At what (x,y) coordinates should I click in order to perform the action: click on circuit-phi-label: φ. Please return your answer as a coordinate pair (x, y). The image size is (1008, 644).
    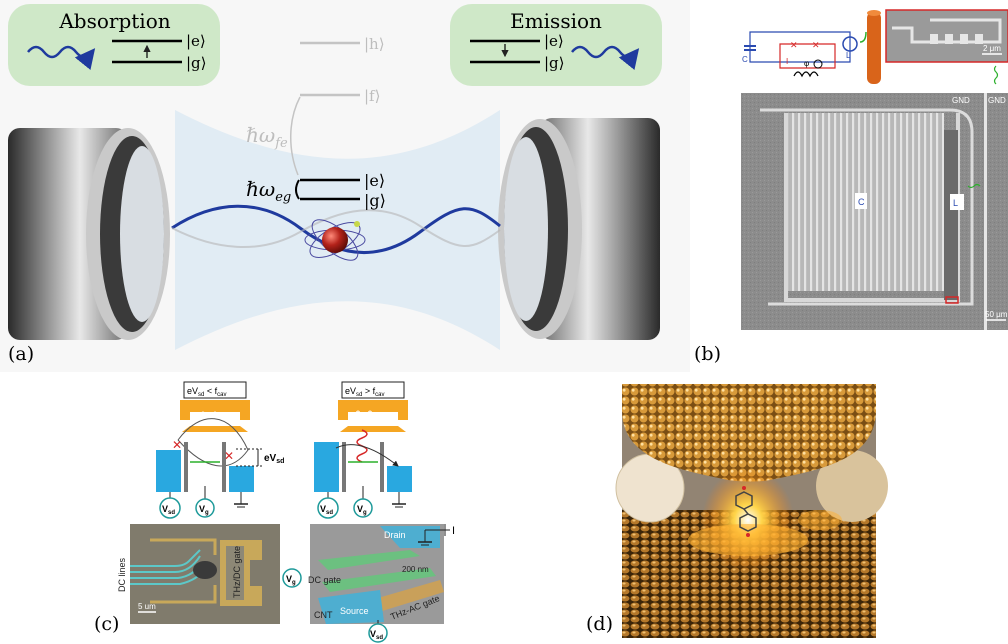
    Looking at the image, I should click on (806, 63).